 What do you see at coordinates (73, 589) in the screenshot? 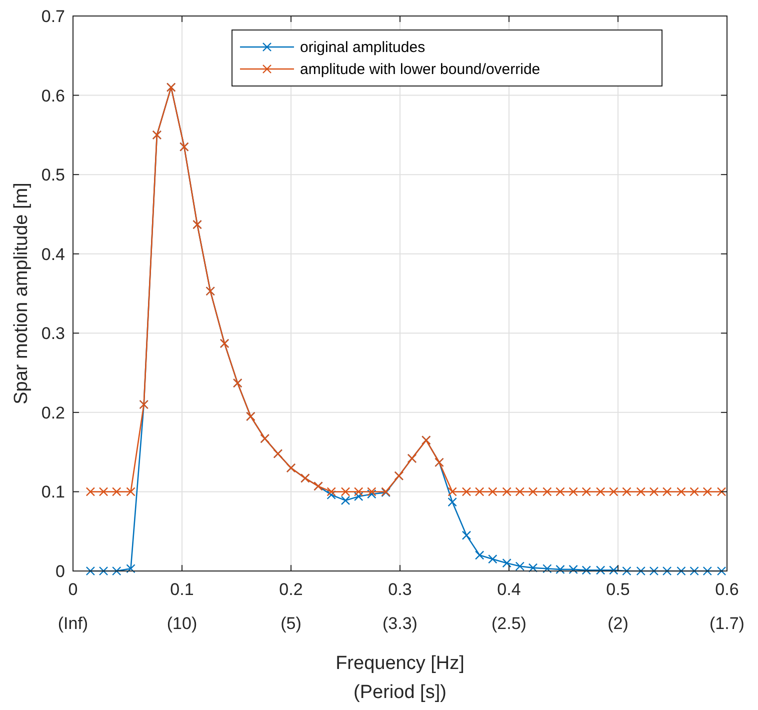
I see `x-tick-label: 0` at bounding box center [73, 589].